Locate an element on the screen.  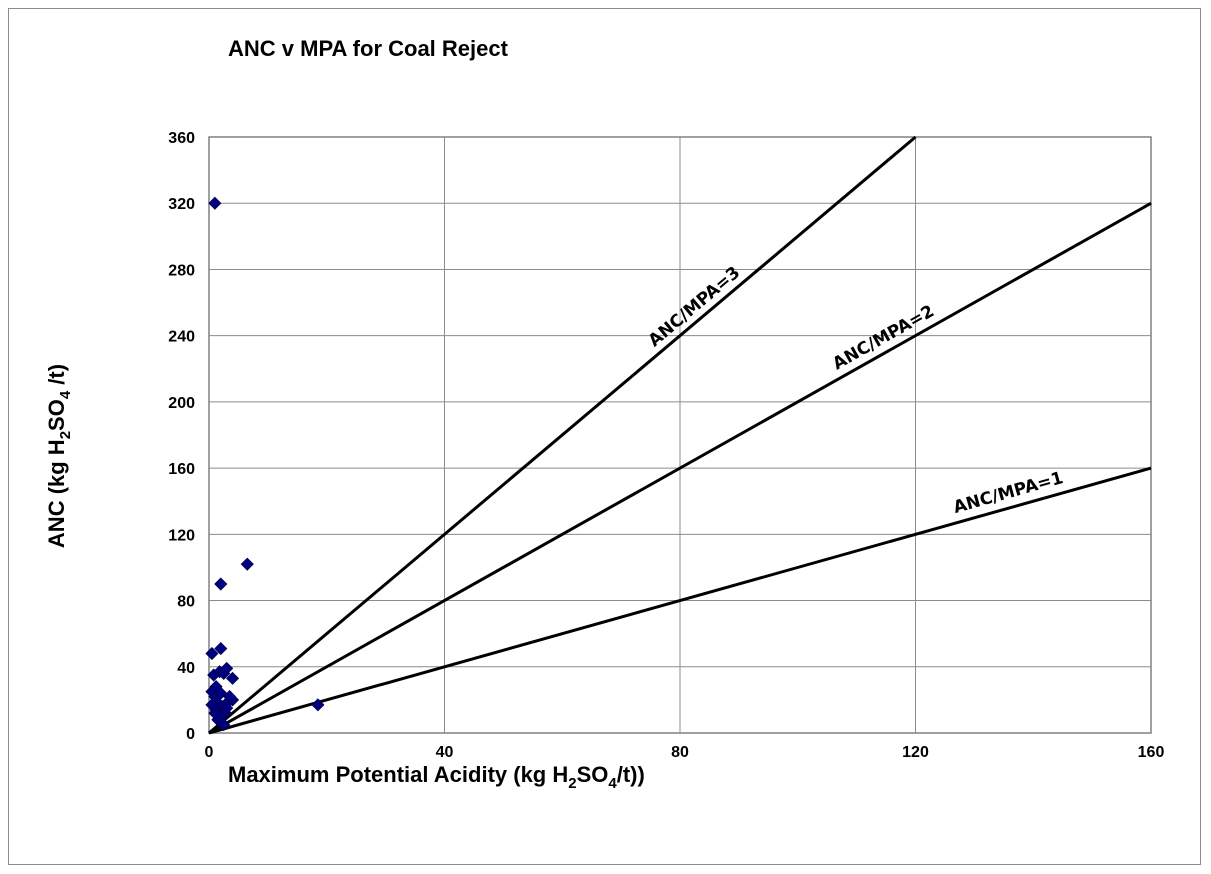
x-tick-labels: 0 40 80 120 160 is located at coordinates (685, 752).